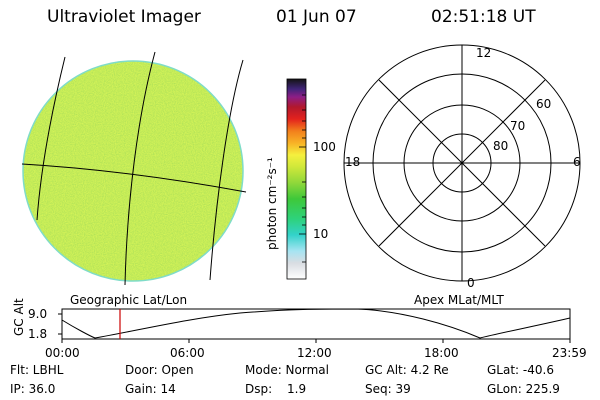 The image size is (600, 400). Describe the element at coordinates (159, 370) in the screenshot. I see `status-door: Door: Open` at that location.